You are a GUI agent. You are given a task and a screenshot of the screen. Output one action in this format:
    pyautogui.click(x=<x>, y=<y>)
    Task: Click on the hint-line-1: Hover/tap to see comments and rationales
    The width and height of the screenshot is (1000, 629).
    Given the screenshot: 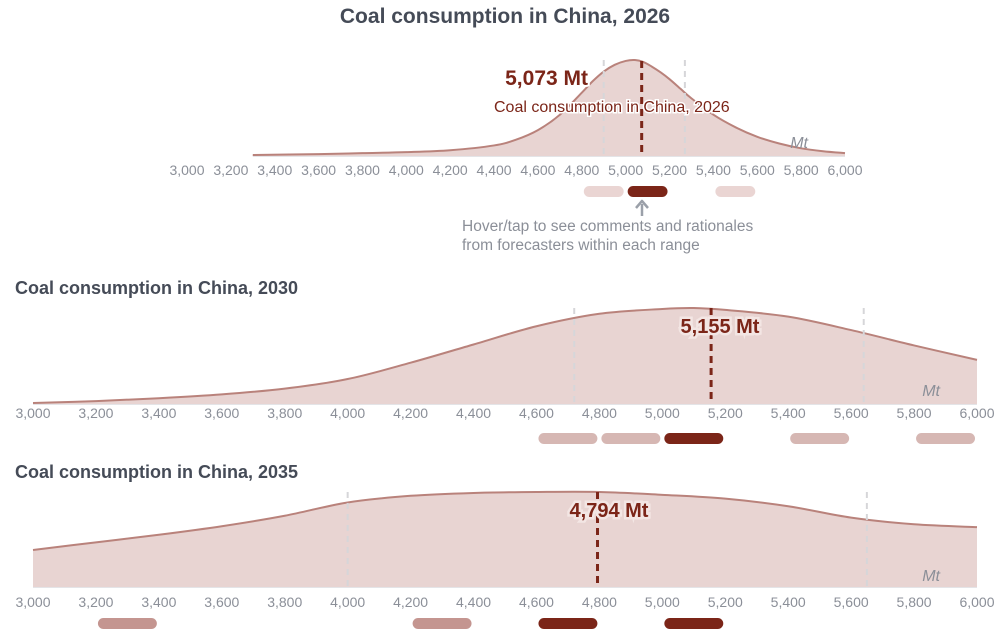 What is the action you would take?
    pyautogui.click(x=607, y=226)
    